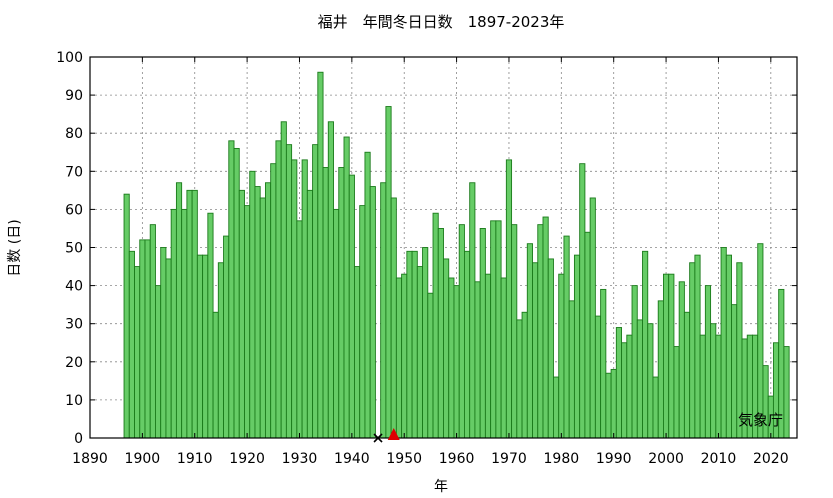 Image resolution: width=833 pixels, height=498 pixels. Describe the element at coordinates (278, 289) in the screenshot. I see `bar-1926` at that location.